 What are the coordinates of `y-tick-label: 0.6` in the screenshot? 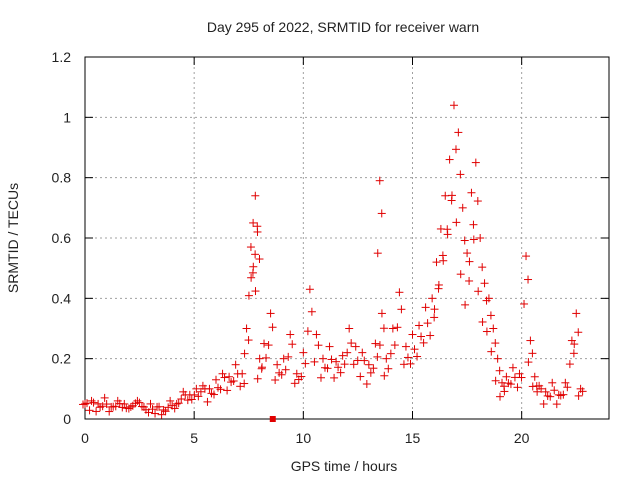 It's located at (62, 238).